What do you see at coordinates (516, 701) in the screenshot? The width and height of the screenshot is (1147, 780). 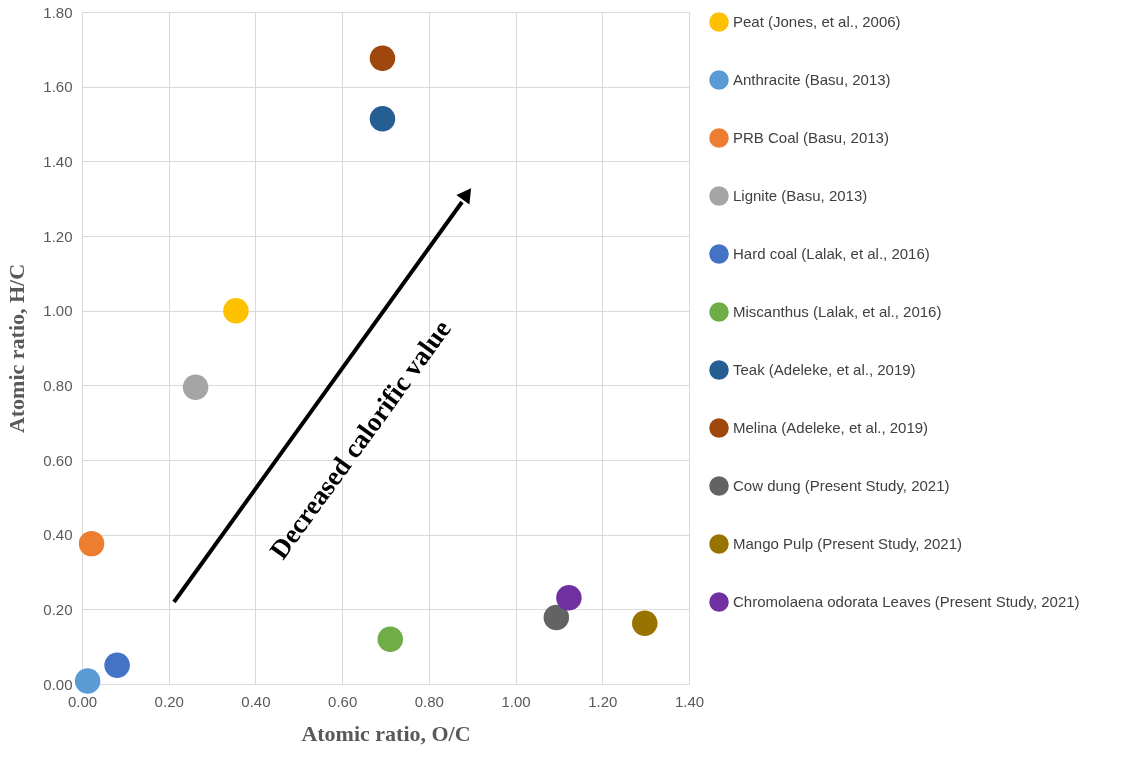 I see `x-tick-label: 1.00` at bounding box center [516, 701].